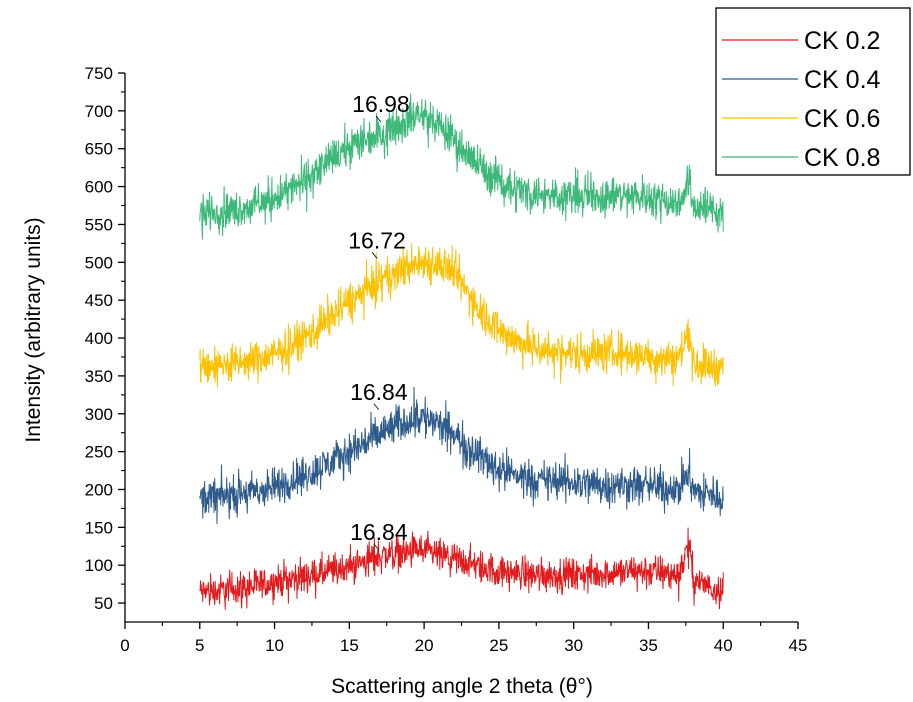 The height and width of the screenshot is (702, 913). Describe the element at coordinates (424, 645) in the screenshot. I see `x-tick-label: 20` at that location.